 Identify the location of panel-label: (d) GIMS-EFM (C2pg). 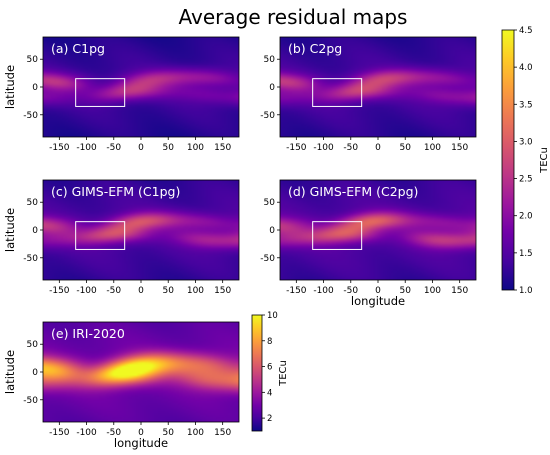
(353, 191).